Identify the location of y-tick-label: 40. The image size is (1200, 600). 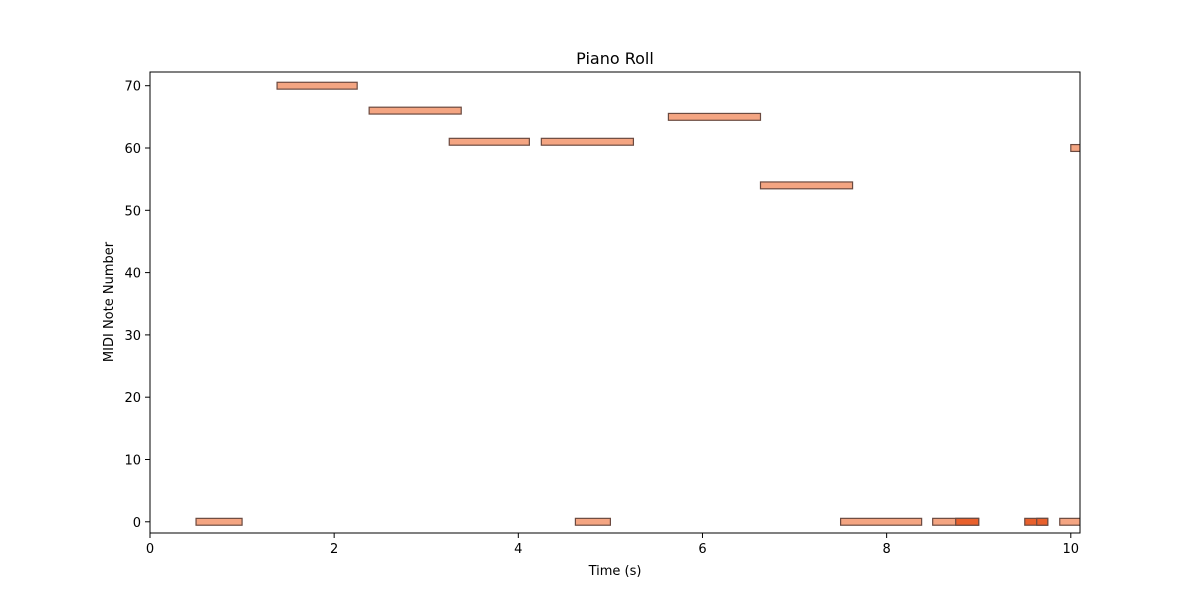
(132, 274).